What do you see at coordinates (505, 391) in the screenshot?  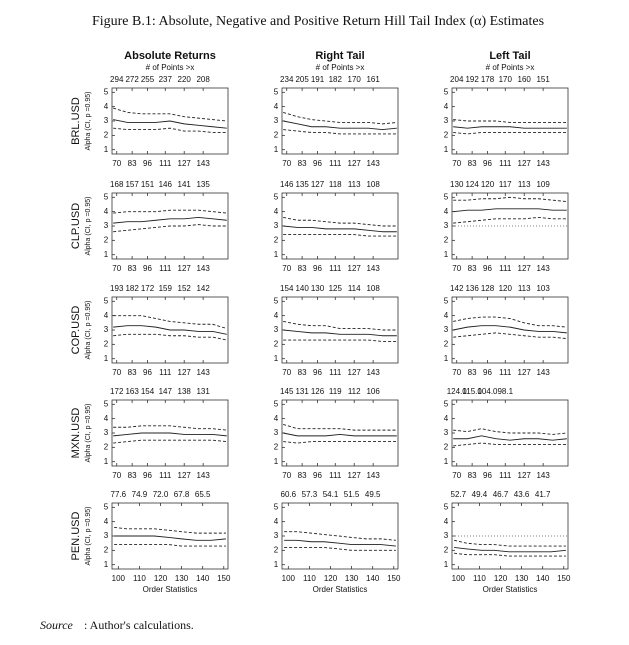 I see `top-tick-label: 98.1` at bounding box center [505, 391].